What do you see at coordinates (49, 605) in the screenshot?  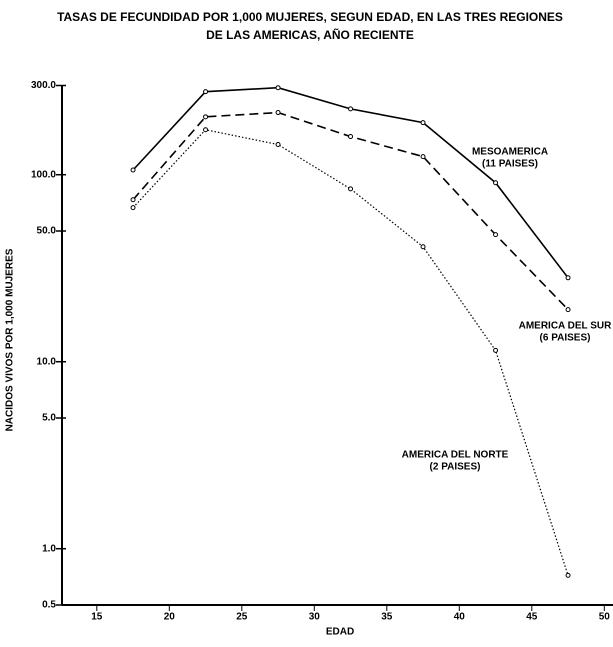 I see `y-tick-label: 0.5` at bounding box center [49, 605].